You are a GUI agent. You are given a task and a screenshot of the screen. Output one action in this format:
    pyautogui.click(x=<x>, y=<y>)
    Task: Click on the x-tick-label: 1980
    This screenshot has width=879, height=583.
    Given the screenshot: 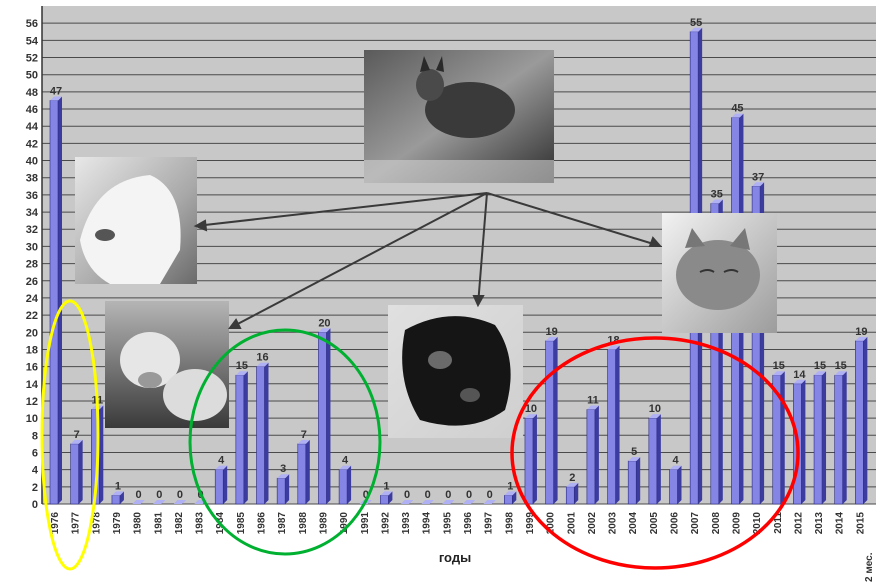 What is the action you would take?
    pyautogui.click(x=138, y=523)
    